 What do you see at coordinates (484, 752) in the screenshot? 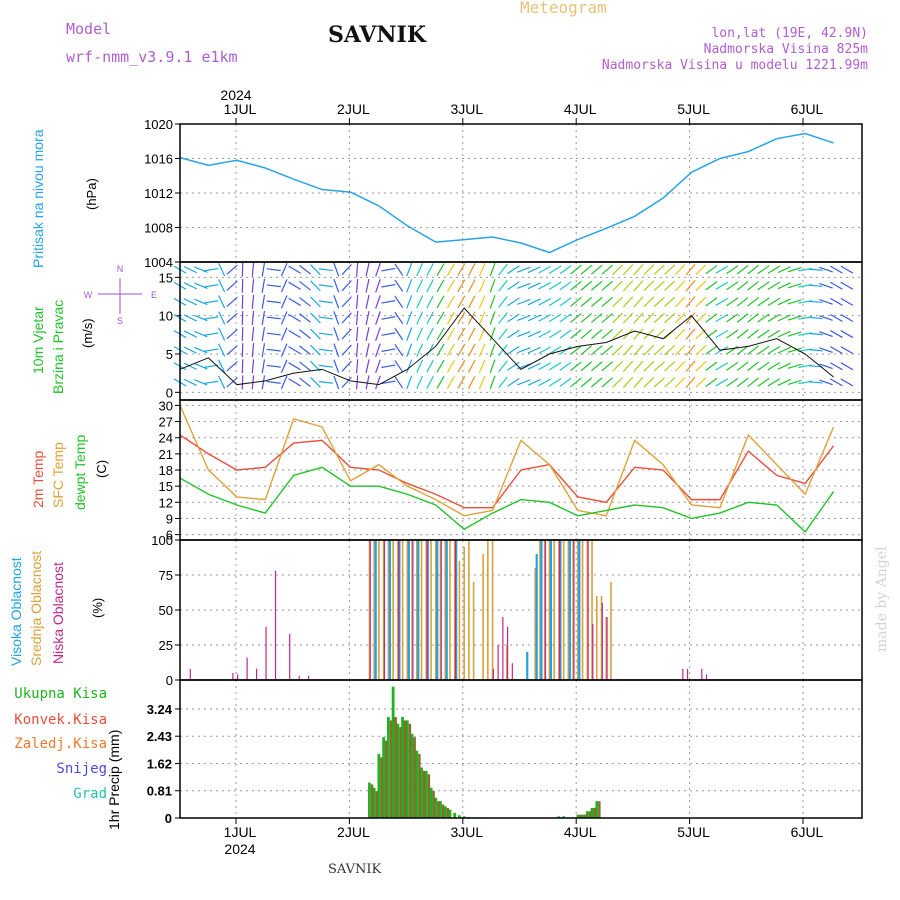
I see `precip-bars` at bounding box center [484, 752].